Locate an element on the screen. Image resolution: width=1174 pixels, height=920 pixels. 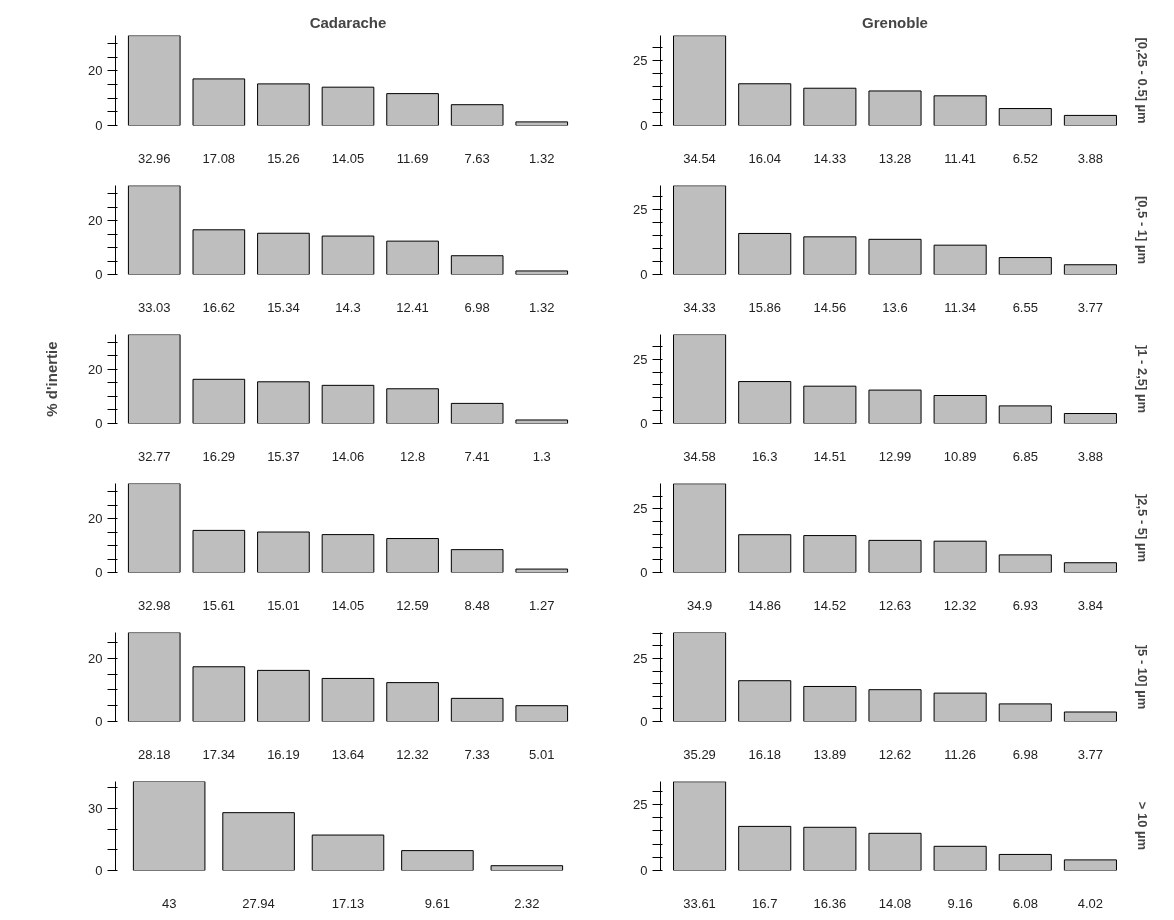
x-tick-label: 6.98 is located at coordinates (1025, 754).